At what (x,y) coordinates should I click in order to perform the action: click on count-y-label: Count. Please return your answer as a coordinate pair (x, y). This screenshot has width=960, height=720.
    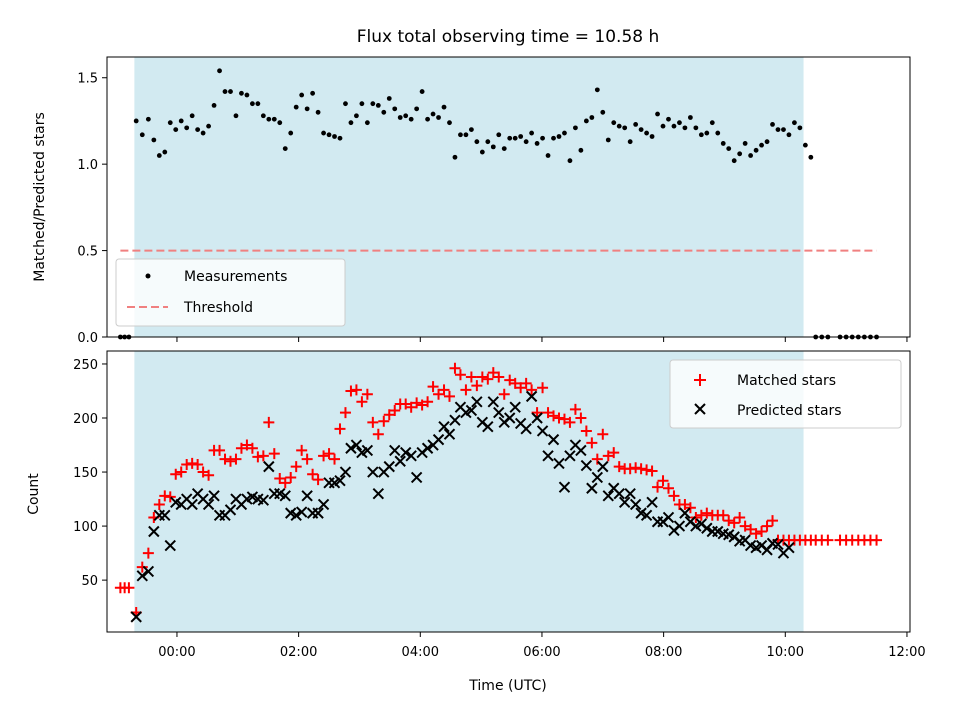
    Looking at the image, I should click on (34, 494).